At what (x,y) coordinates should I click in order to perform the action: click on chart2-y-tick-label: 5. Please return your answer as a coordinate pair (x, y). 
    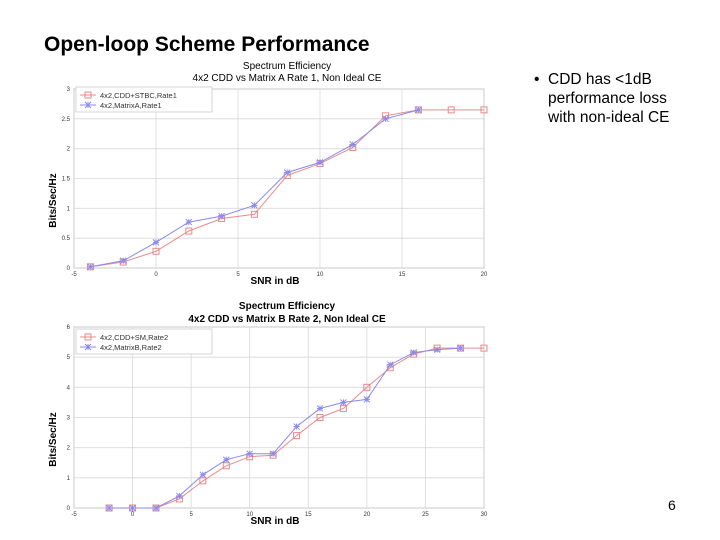
    Looking at the image, I should click on (69, 358).